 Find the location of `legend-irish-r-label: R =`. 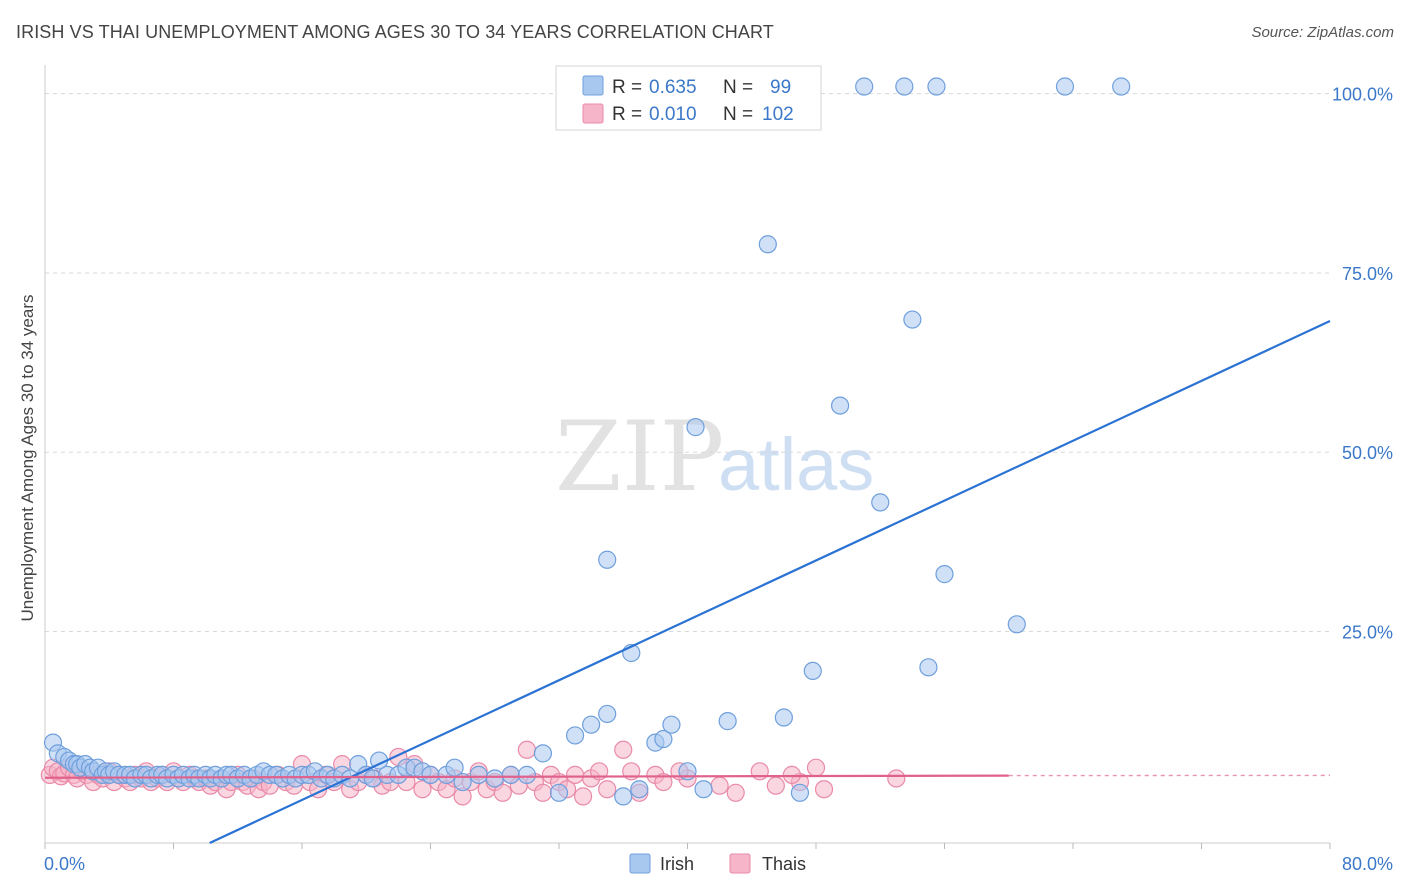

legend-irish-r-label: R = is located at coordinates (627, 87).